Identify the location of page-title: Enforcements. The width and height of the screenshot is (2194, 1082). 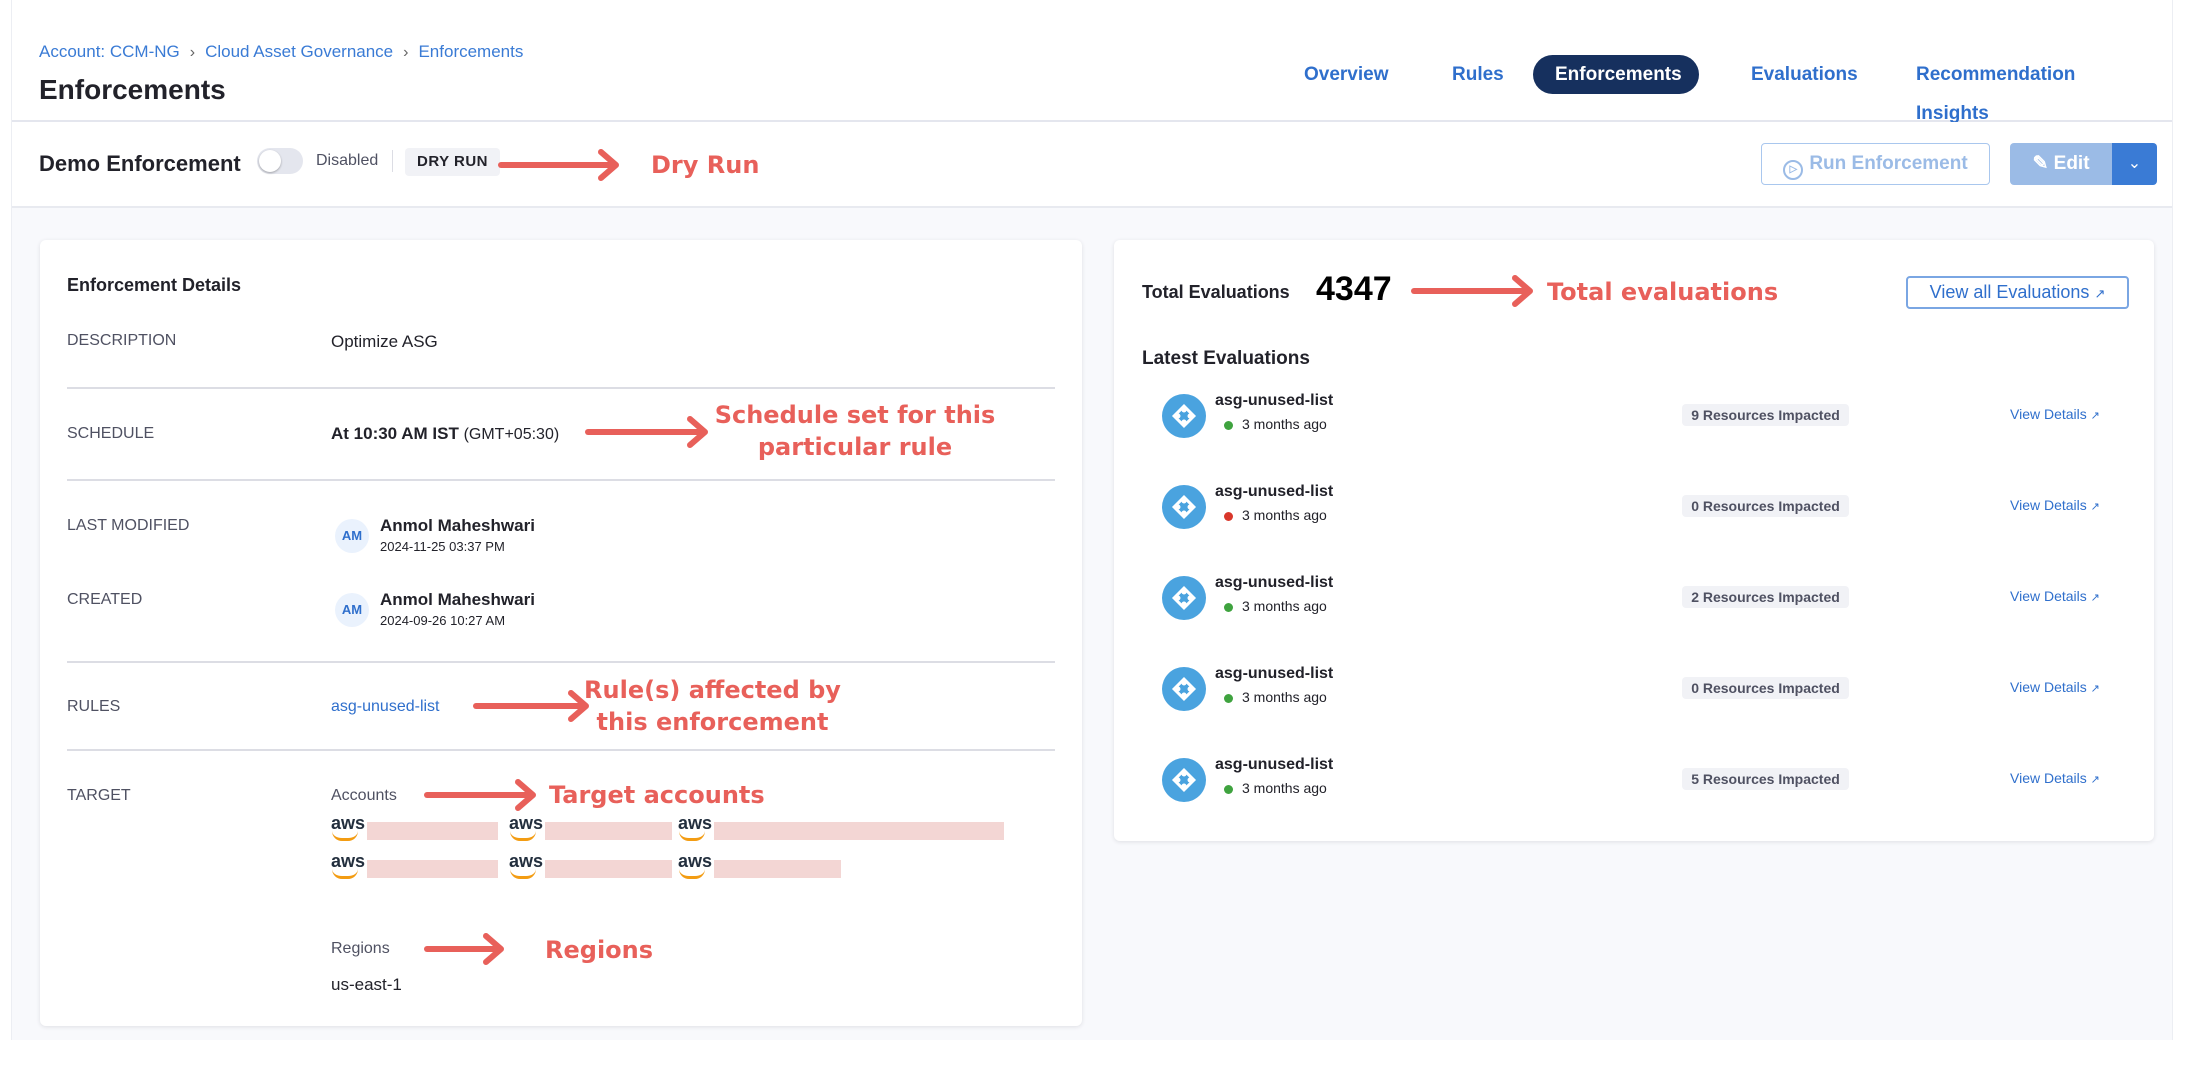
(132, 89).